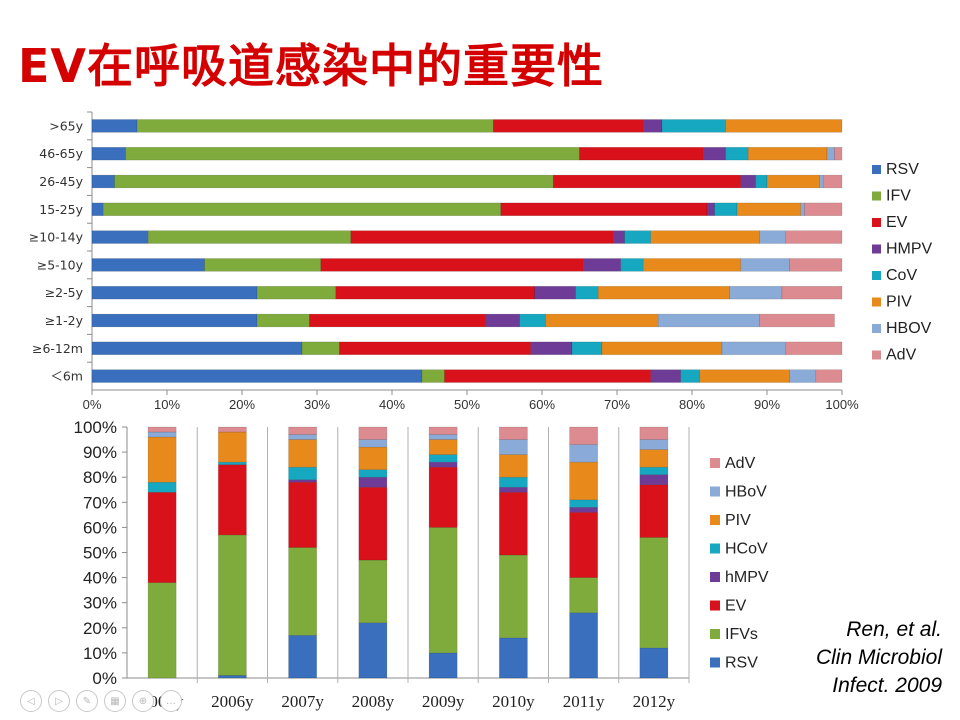 The height and width of the screenshot is (720, 960). What do you see at coordinates (143, 701) in the screenshot?
I see `zoom-icon: ⊕` at bounding box center [143, 701].